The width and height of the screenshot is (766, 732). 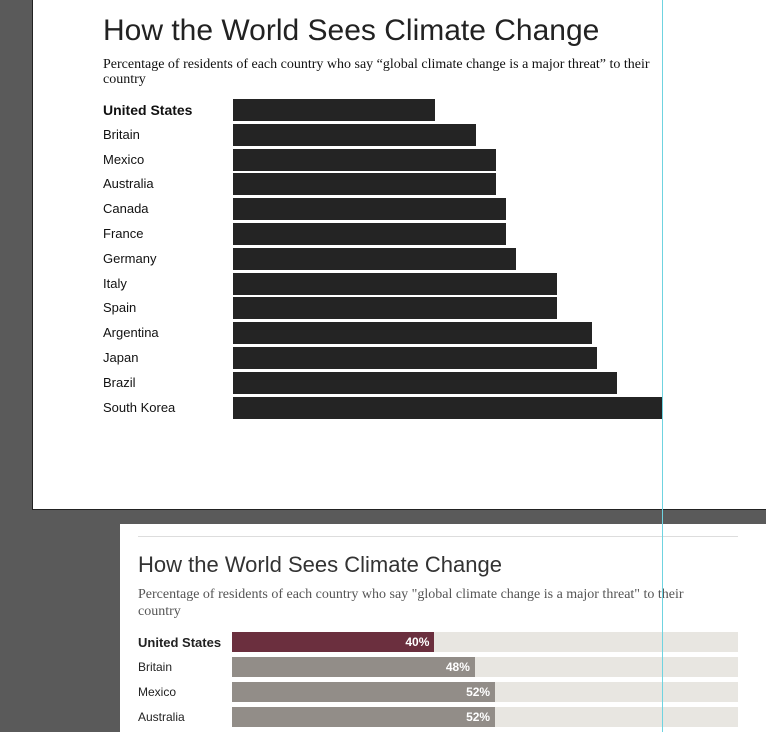 I want to click on top-bar-label: Italy, so click(x=115, y=283).